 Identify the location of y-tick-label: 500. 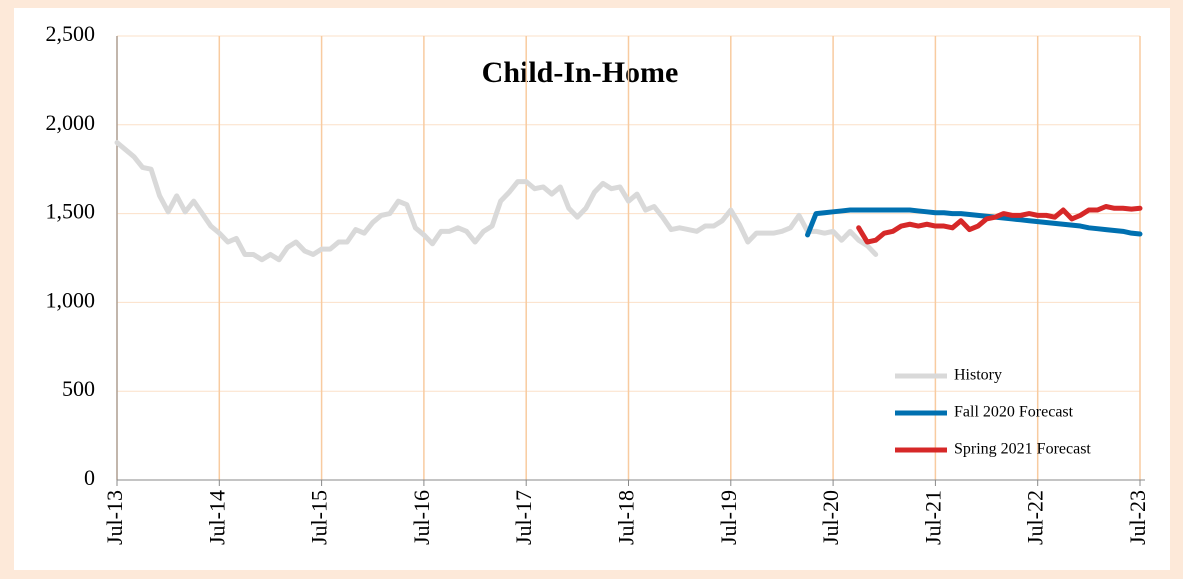
(78, 388).